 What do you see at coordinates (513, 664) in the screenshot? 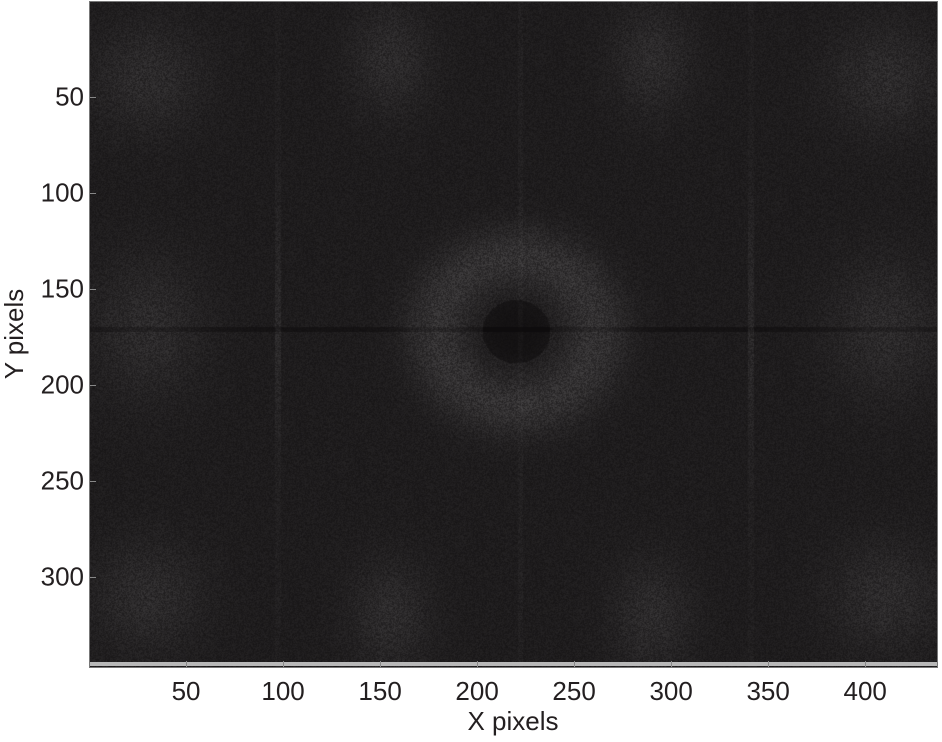
I see `x-axis-line` at bounding box center [513, 664].